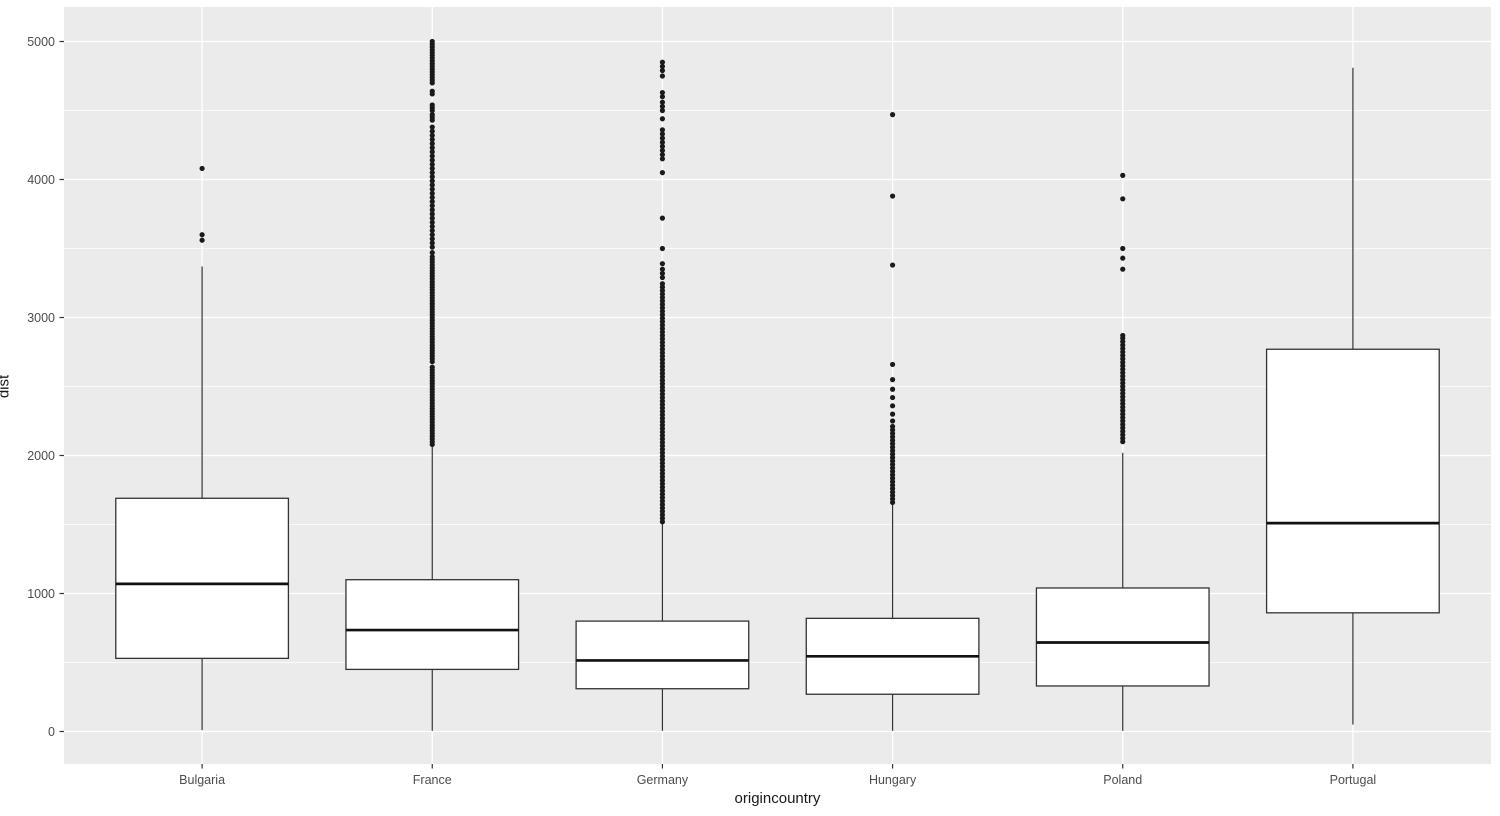 This screenshot has width=1500, height=816. I want to click on x-tick-label: Bulgaria, so click(202, 780).